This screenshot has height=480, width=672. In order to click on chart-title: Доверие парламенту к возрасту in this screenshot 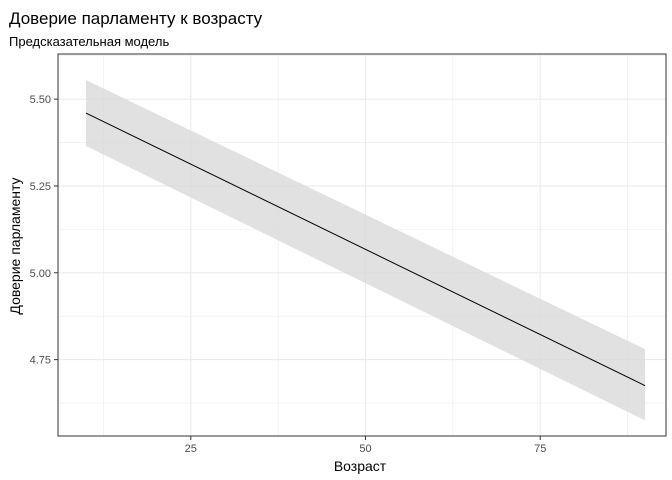, I will do `click(136, 18)`.